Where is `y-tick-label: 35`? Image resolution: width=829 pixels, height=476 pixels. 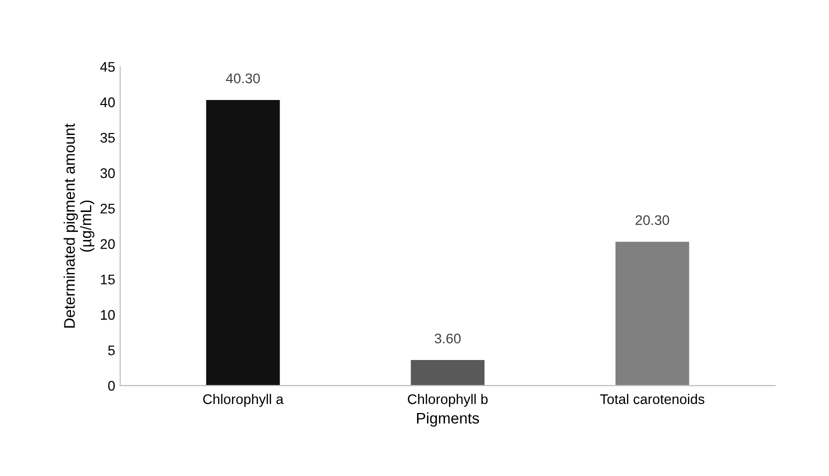
y-tick-label: 35 is located at coordinates (107, 137).